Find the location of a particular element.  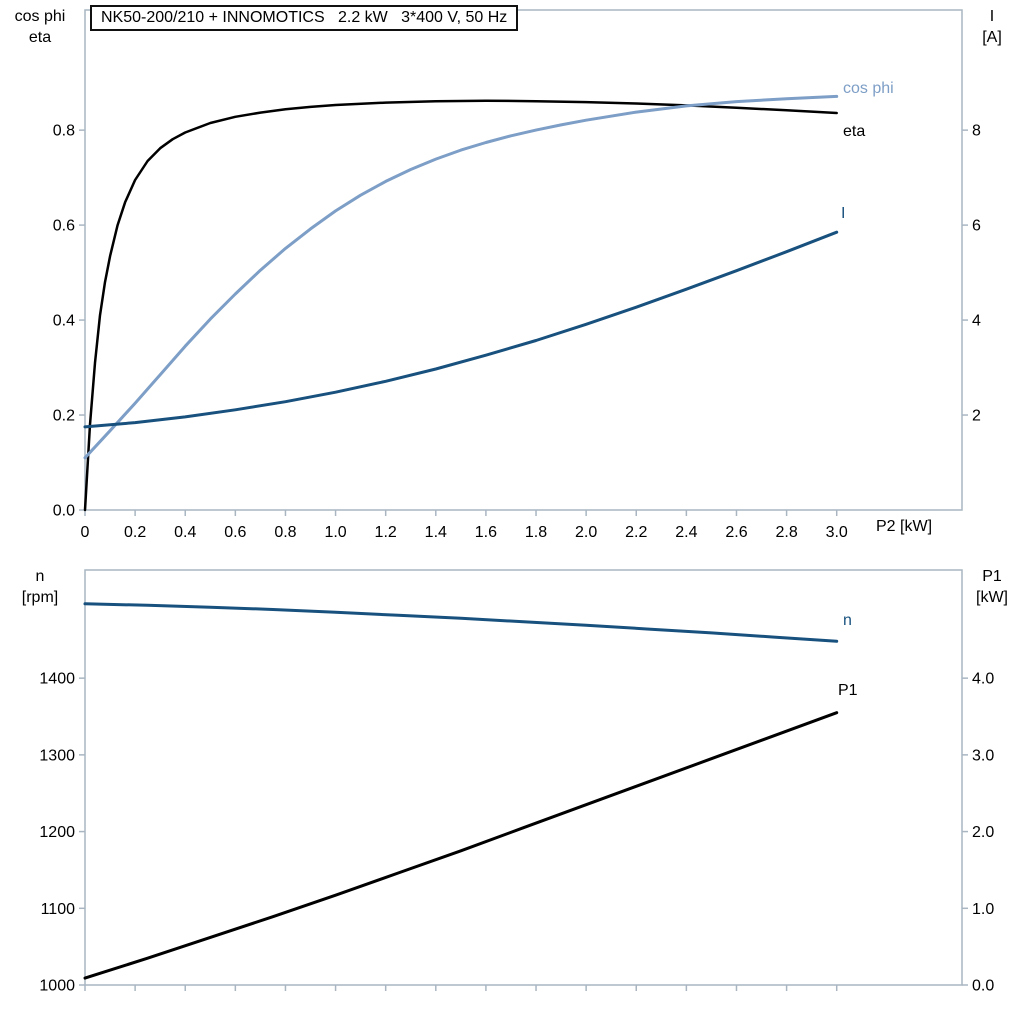

svg-text: 2.8 is located at coordinates (786, 532).